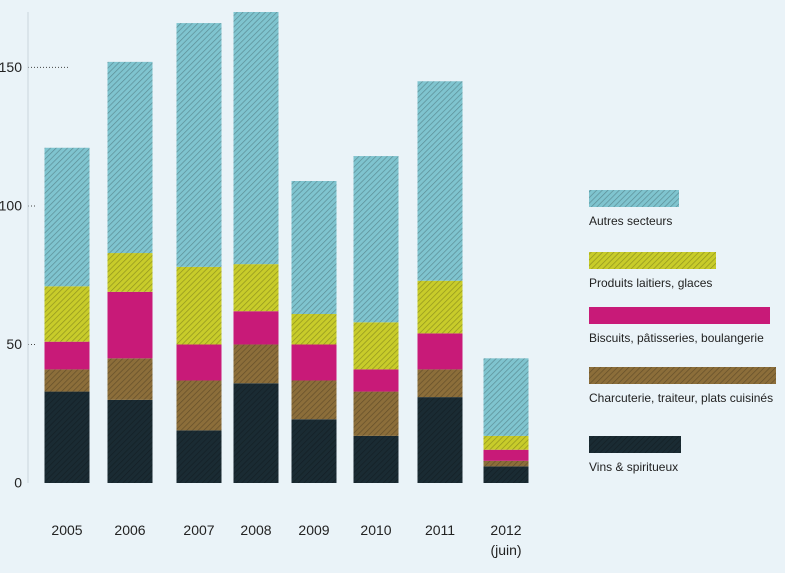 This screenshot has height=573, width=785. What do you see at coordinates (18, 483) in the screenshot?
I see `y-tick-label: 0` at bounding box center [18, 483].